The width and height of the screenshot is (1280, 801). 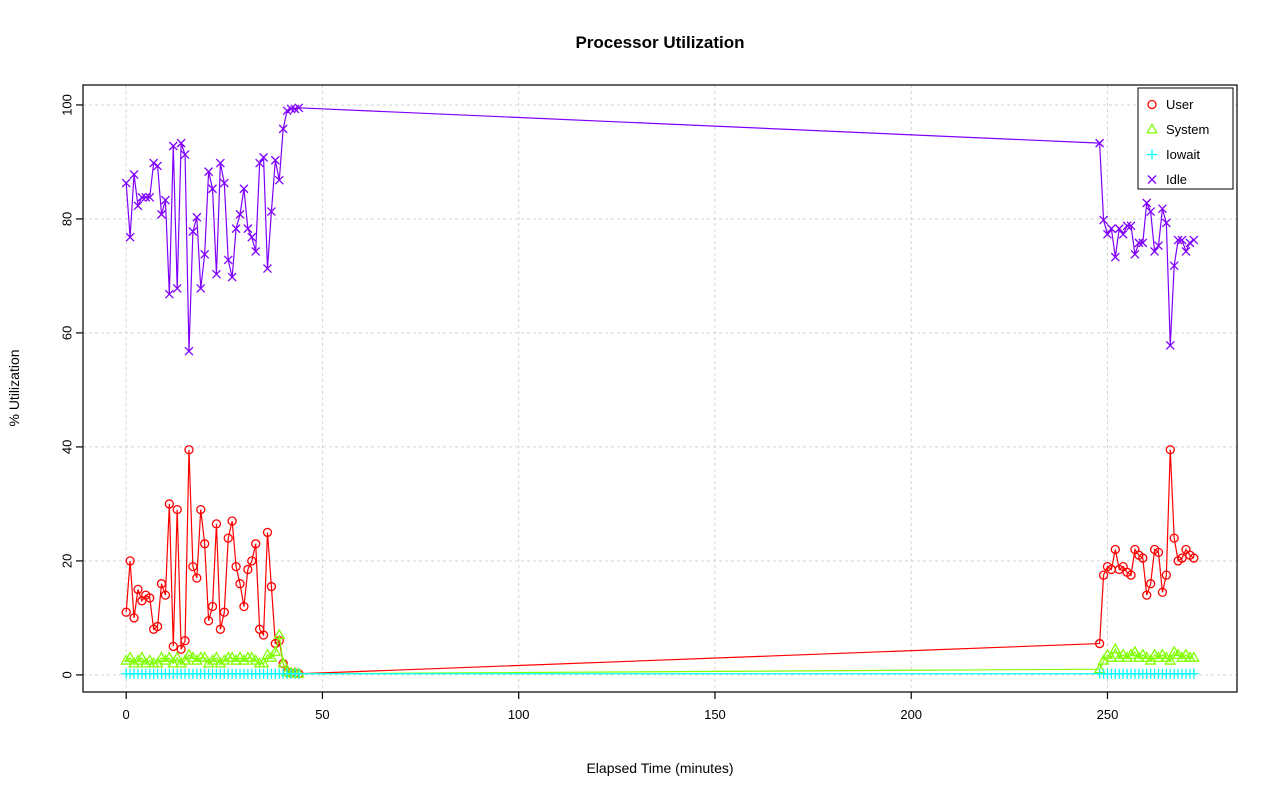 What do you see at coordinates (715, 714) in the screenshot?
I see `x-tick-label: 150` at bounding box center [715, 714].